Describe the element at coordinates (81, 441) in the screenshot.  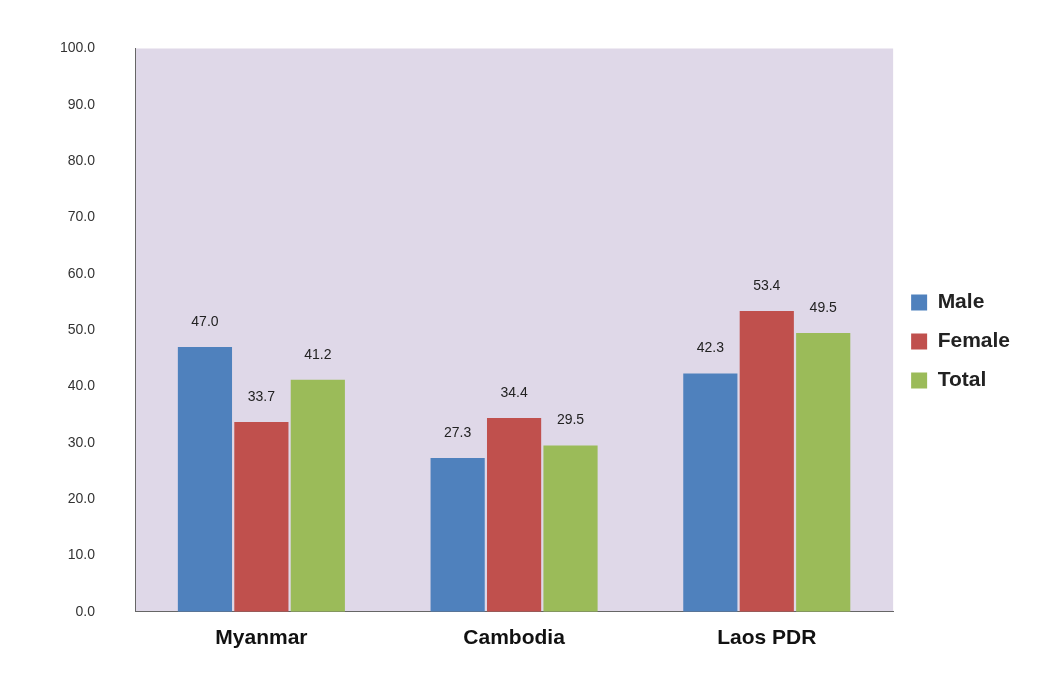
I see `y-tick-label: 30.0` at that location.